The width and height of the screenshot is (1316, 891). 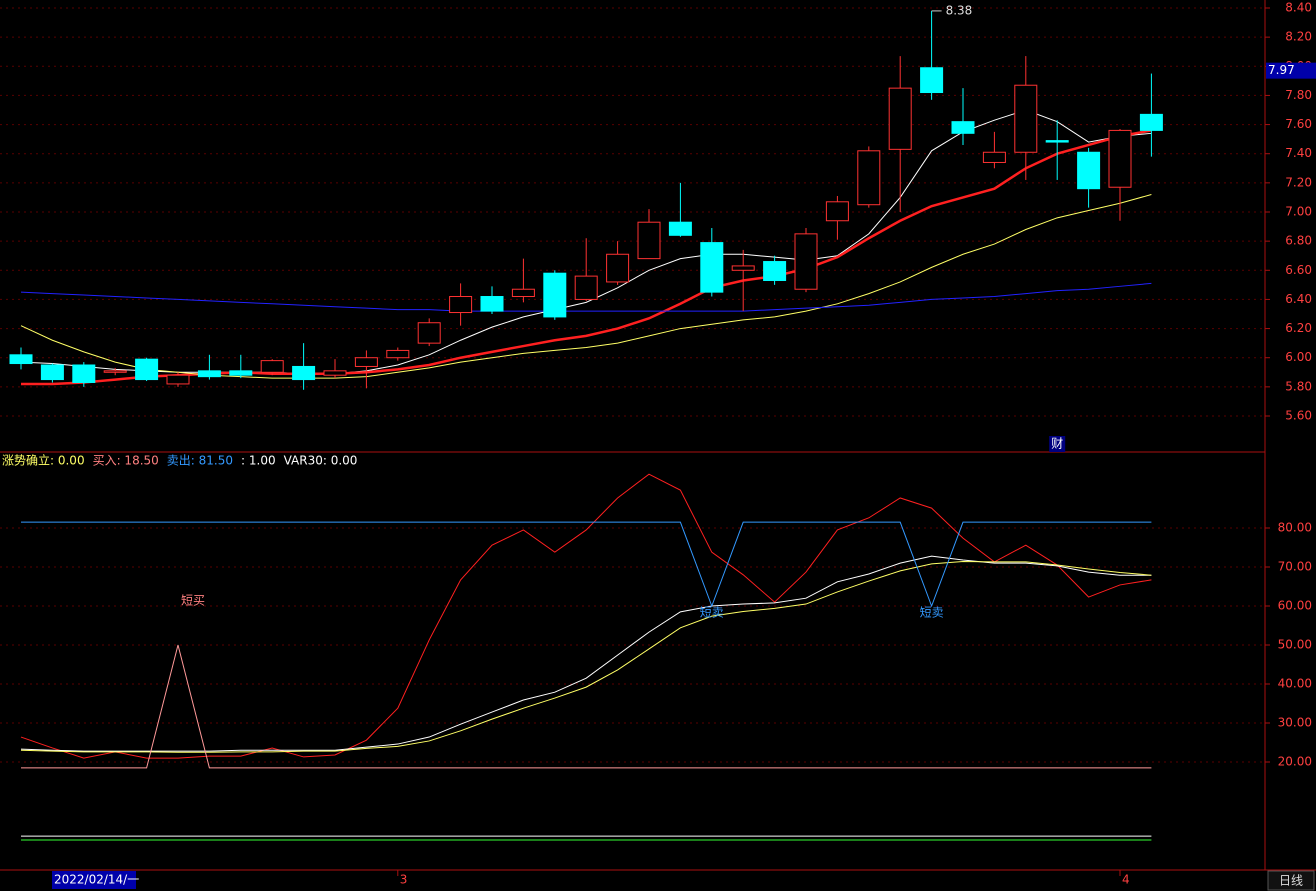 I want to click on y-tick-label: 7.80, so click(x=1298, y=95).